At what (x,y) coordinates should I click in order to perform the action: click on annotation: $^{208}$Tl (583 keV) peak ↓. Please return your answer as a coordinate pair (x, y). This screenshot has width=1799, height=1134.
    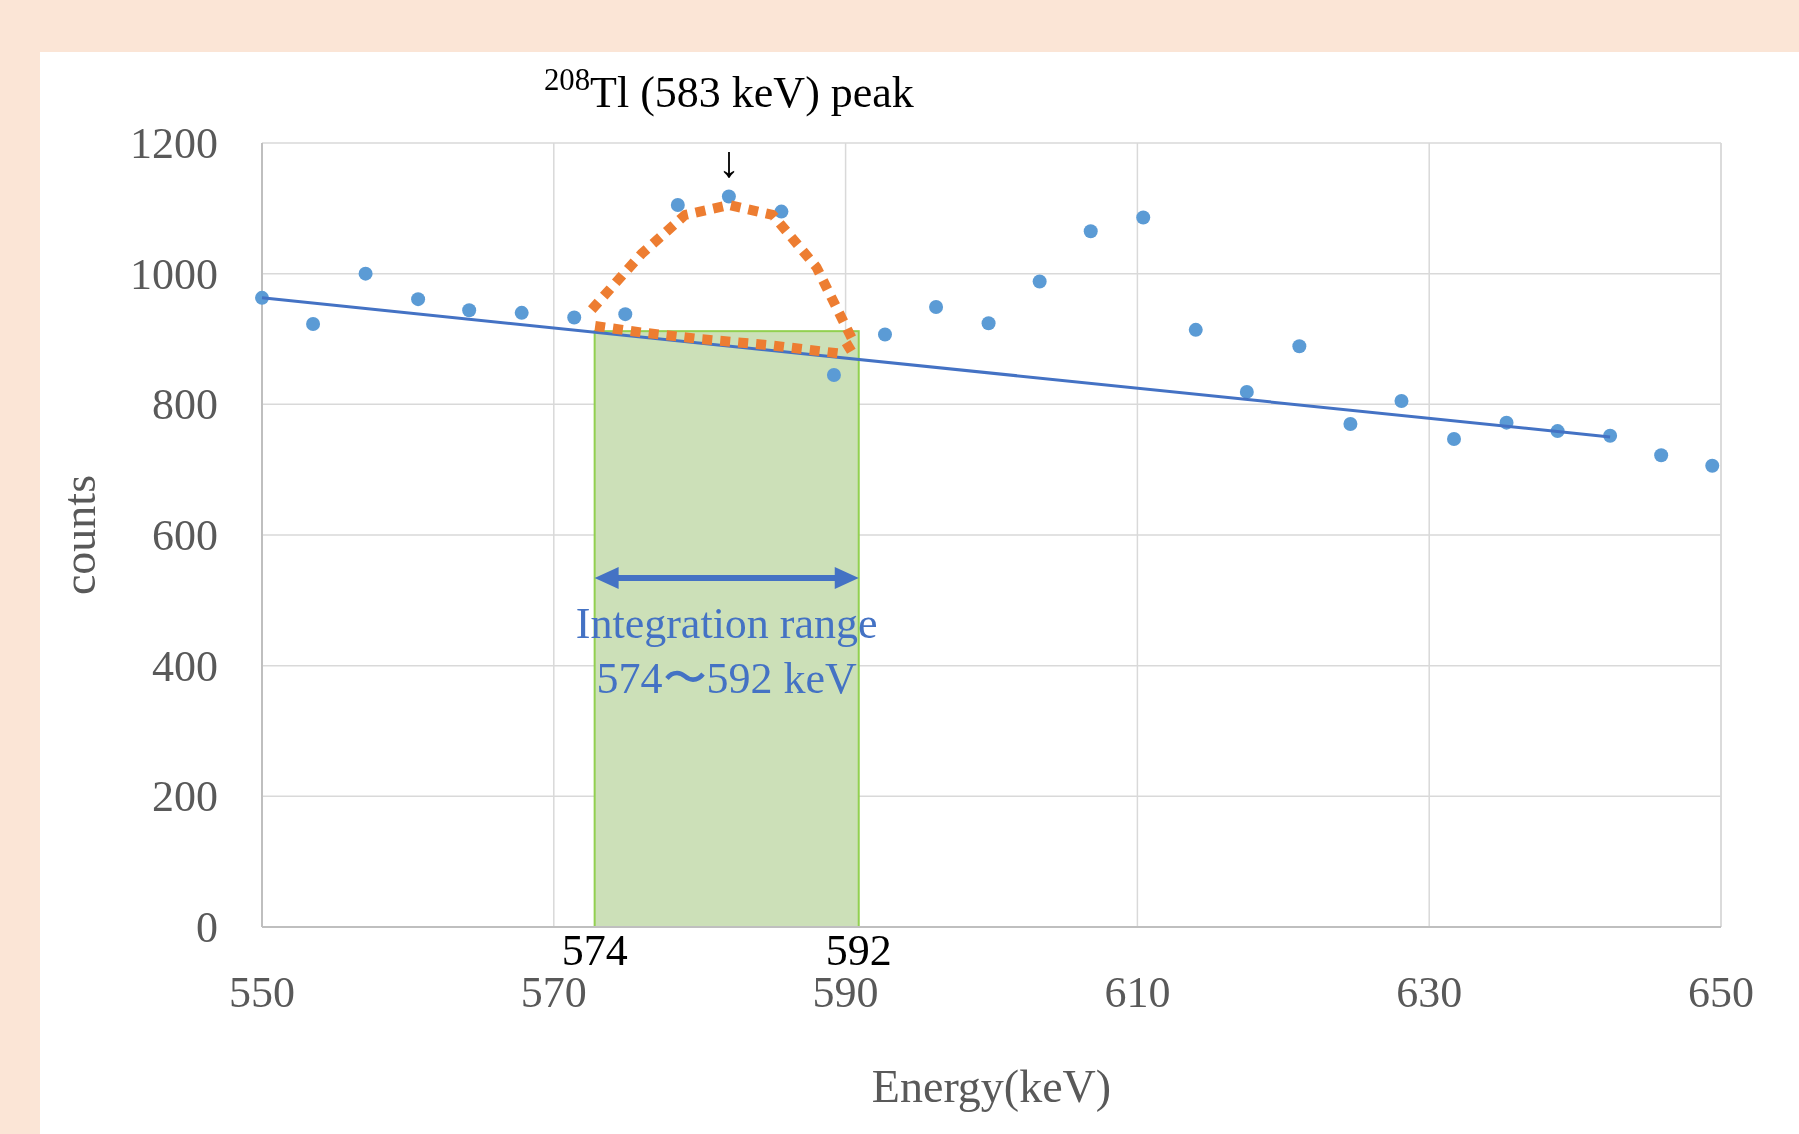
    Looking at the image, I should click on (728, 124).